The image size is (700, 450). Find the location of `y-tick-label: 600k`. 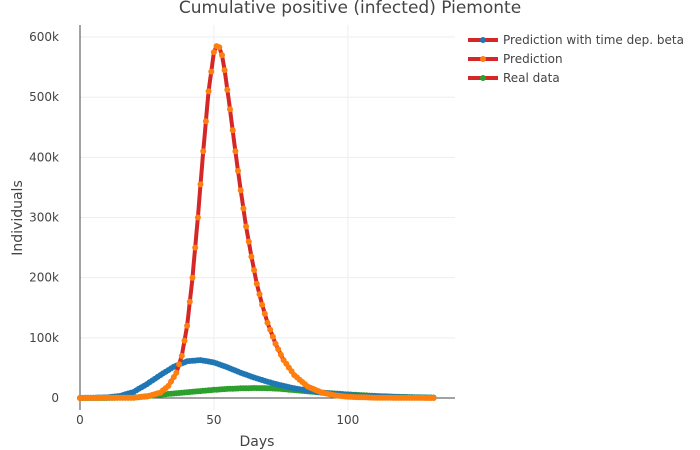

y-tick-label: 600k is located at coordinates (44, 37).